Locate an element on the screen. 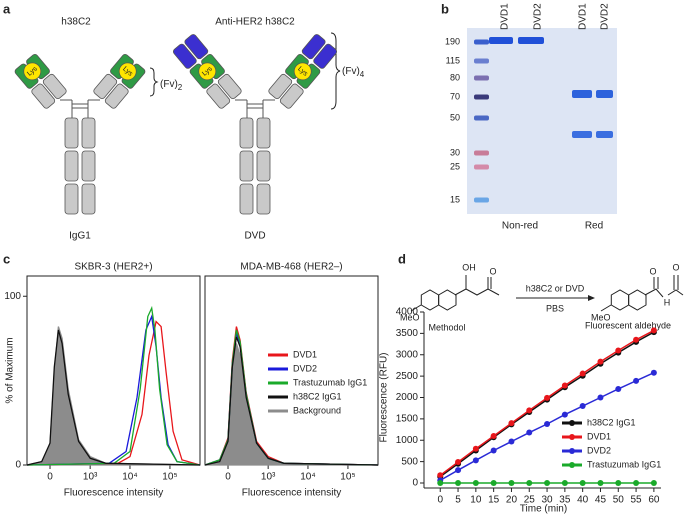 The width and height of the screenshot is (685, 515). ladder-label: 15 is located at coordinates (455, 199).